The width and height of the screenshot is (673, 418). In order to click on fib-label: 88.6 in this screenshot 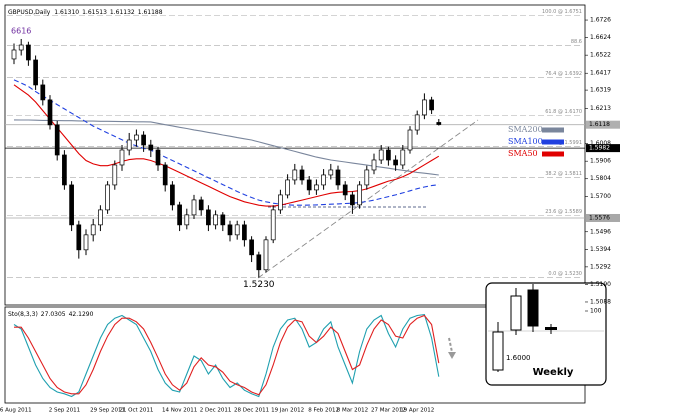, I will do `click(576, 42)`.